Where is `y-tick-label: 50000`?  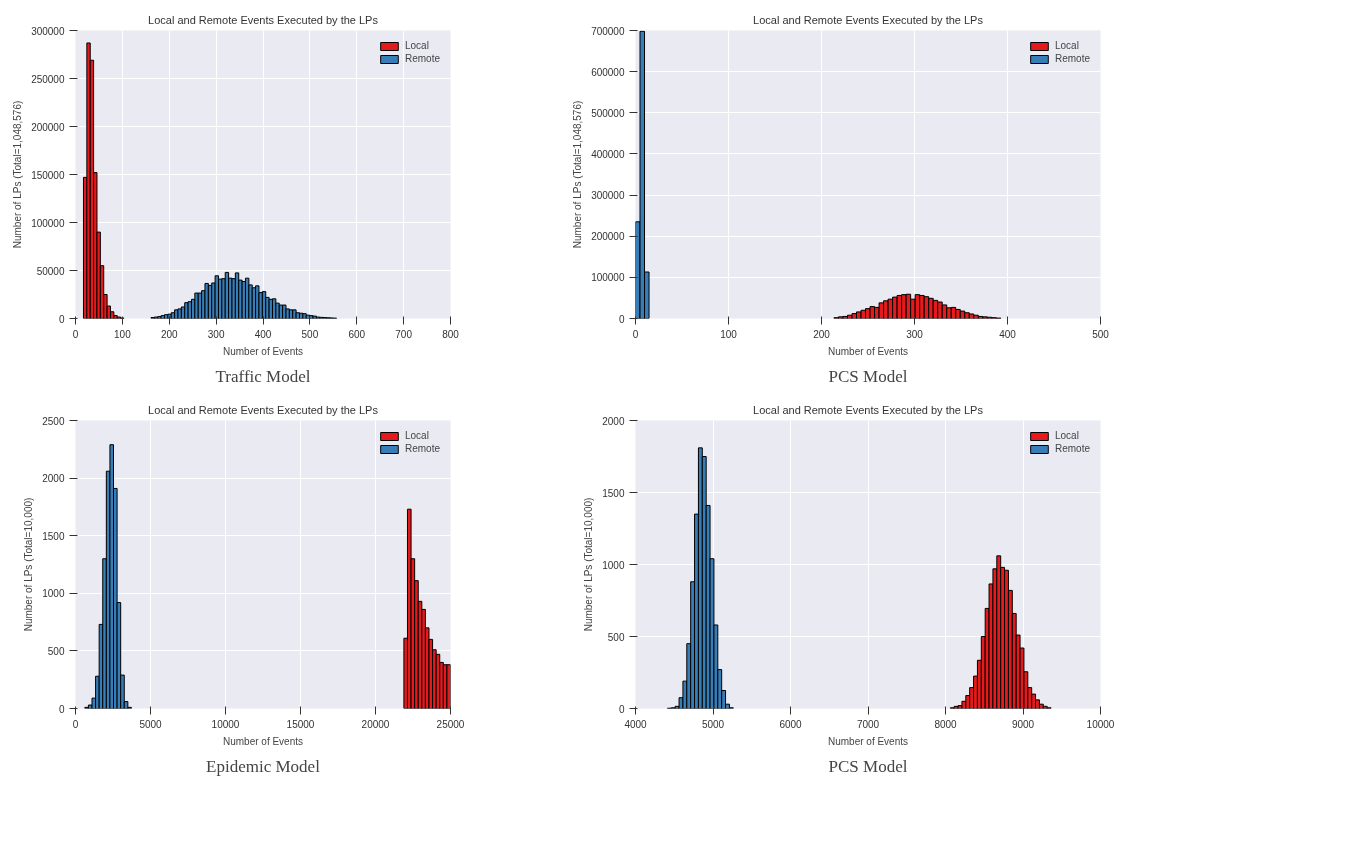
y-tick-label: 50000 is located at coordinates (50, 271).